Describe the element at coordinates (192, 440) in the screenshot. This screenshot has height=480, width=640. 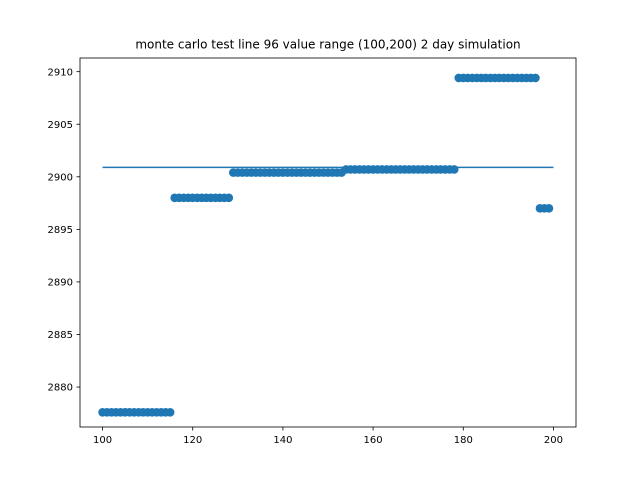
I see `x-tick-label: 120` at that location.